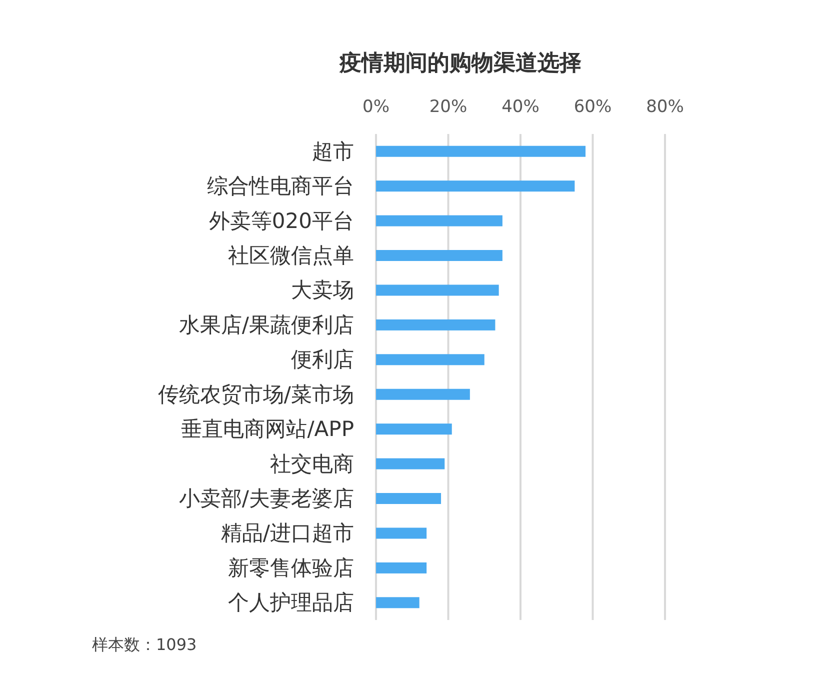  I want to click on y-tick-label: 精品/进口超市, so click(287, 533).